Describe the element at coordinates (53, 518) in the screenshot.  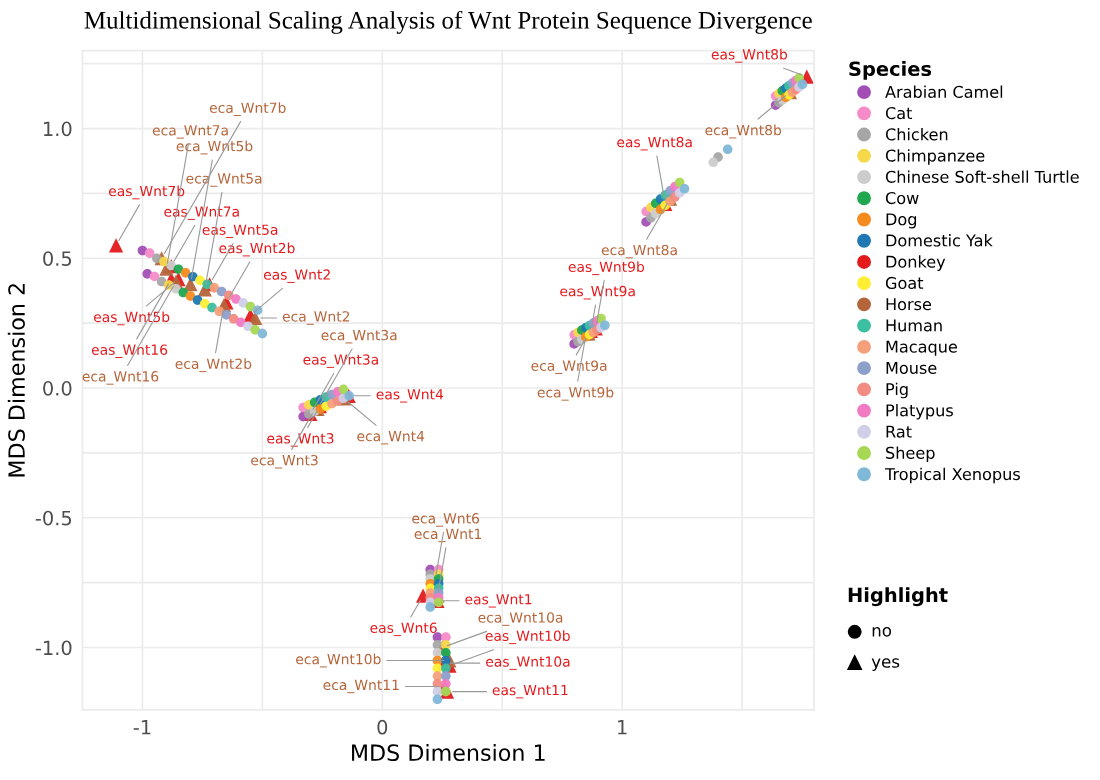
I see `y-tick-label: -0.5` at that location.